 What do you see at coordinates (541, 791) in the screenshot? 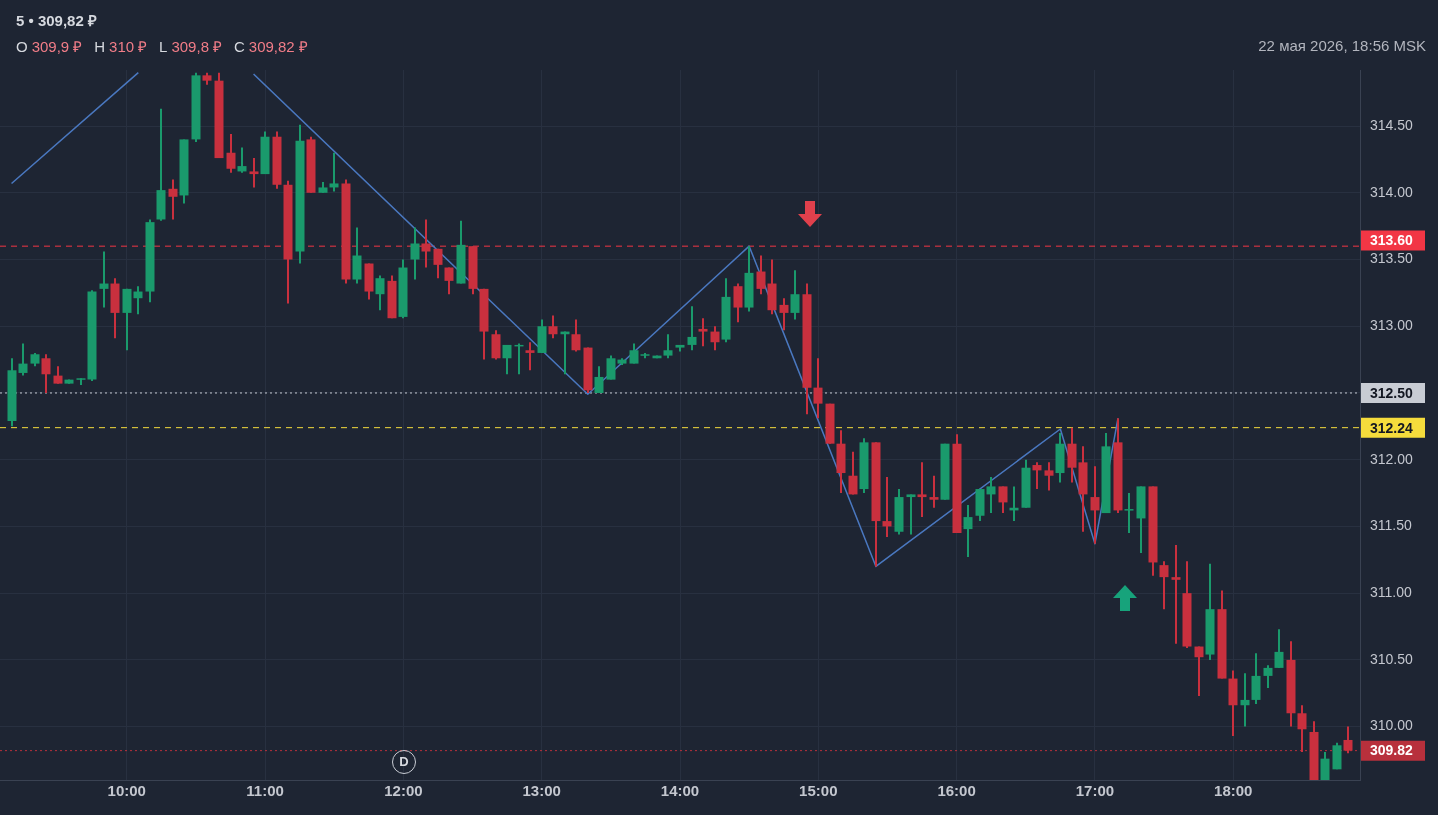
I see `x-tick-label: 13:00` at bounding box center [541, 791].